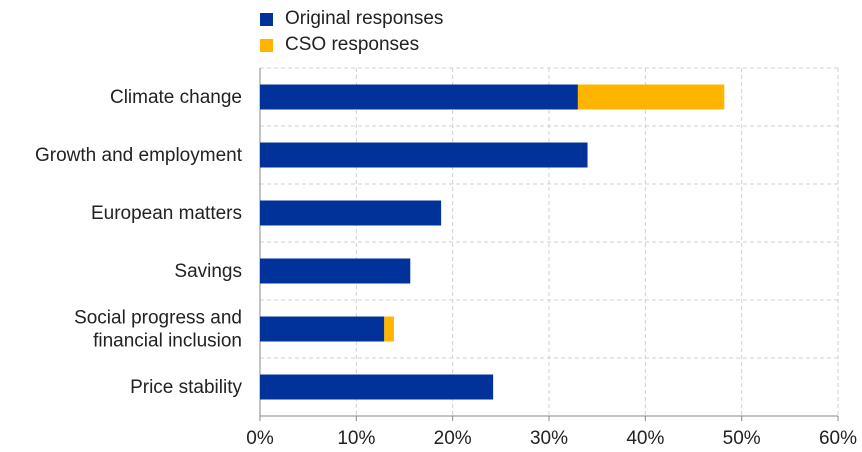 The width and height of the screenshot is (862, 452). I want to click on category-label-1: Growth and employment, so click(139, 155).